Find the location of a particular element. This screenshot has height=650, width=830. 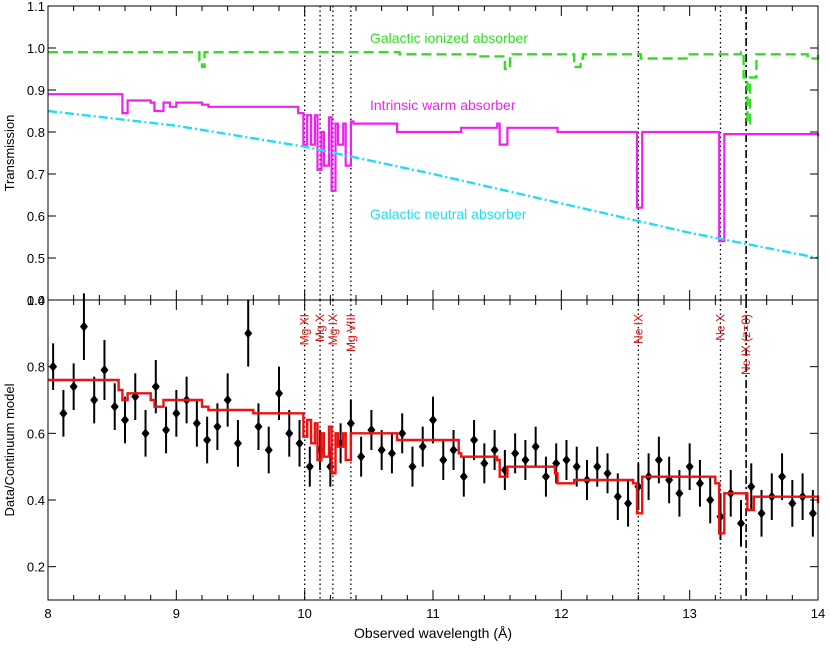

bottom-ytick-label: 0.4 is located at coordinates (36, 500).